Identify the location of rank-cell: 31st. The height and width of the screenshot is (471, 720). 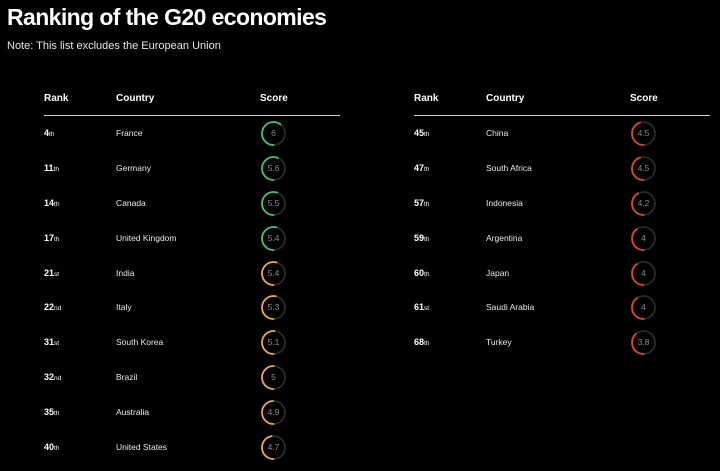
(51, 342).